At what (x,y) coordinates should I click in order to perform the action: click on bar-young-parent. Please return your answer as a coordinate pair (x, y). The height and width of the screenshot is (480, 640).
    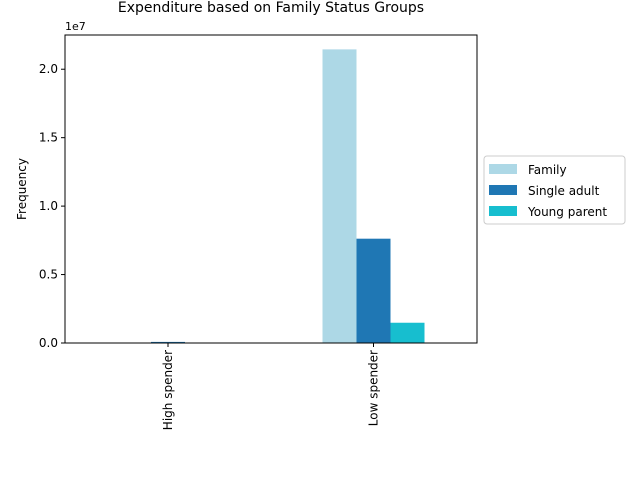
    Looking at the image, I should click on (407, 332).